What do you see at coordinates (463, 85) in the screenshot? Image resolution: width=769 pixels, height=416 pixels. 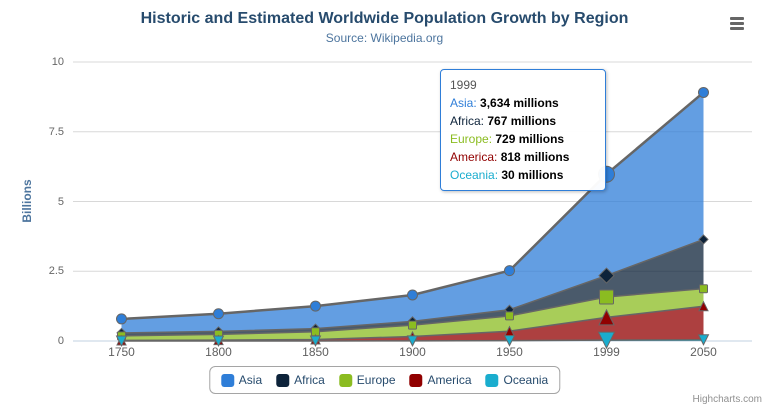 I see `tooltip-header: 1999` at bounding box center [463, 85].